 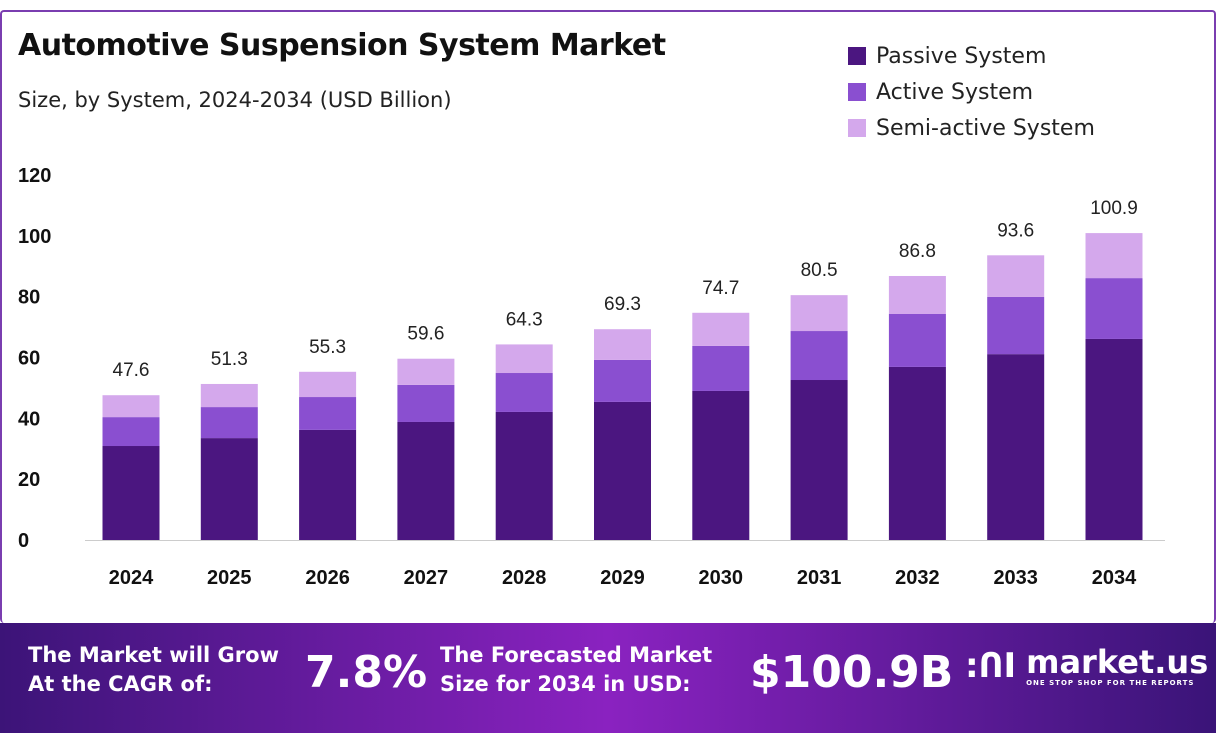 I want to click on cagr-label-line: At the CAGR of:, so click(x=120, y=684).